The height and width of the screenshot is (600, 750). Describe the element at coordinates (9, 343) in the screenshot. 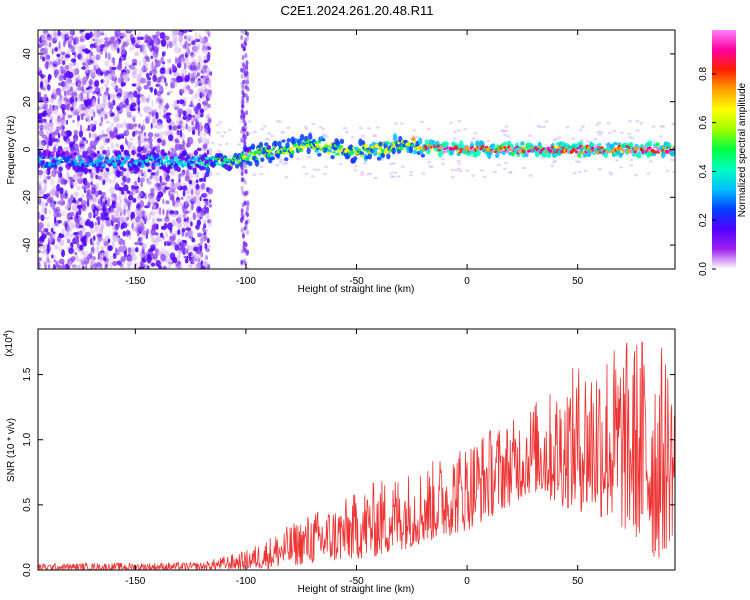

I see `snr-y-multiplier: (x104)` at that location.